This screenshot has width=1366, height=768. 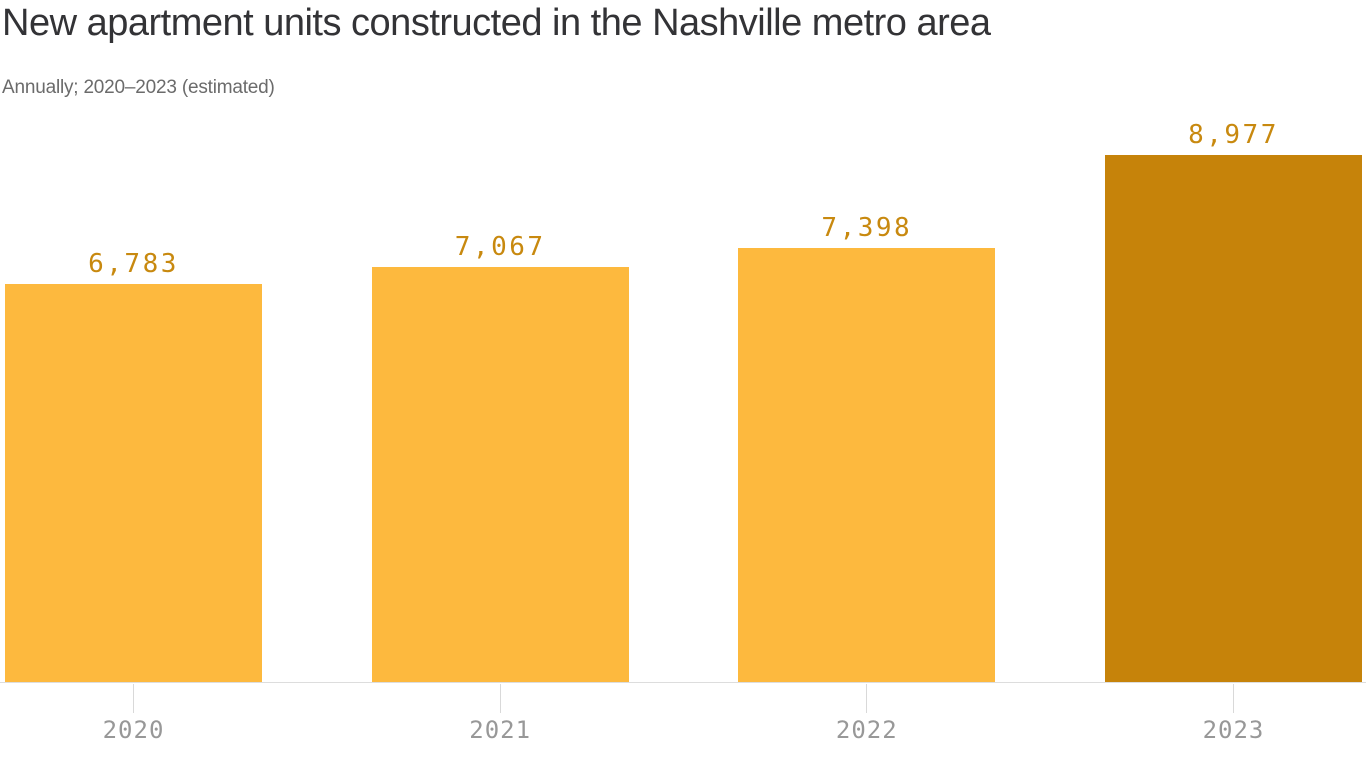 What do you see at coordinates (1233, 418) in the screenshot?
I see `bar-2023` at bounding box center [1233, 418].